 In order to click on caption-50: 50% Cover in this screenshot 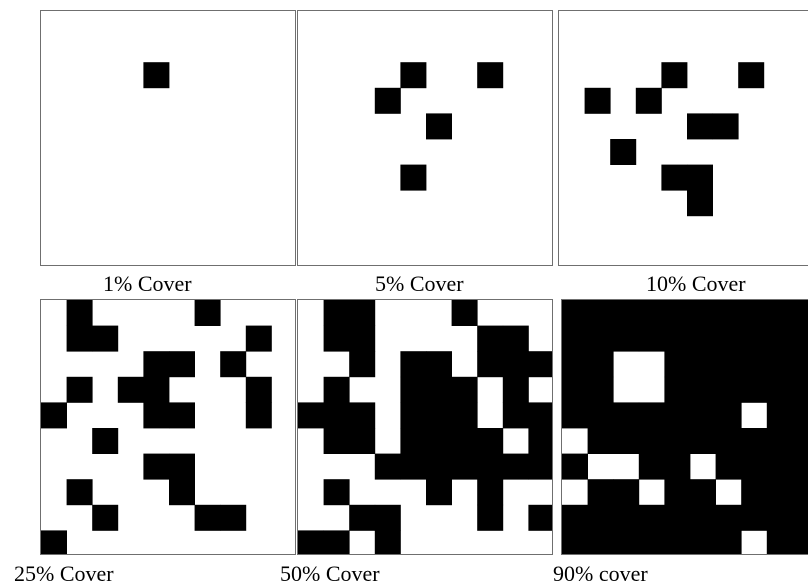, I will do `click(330, 573)`.